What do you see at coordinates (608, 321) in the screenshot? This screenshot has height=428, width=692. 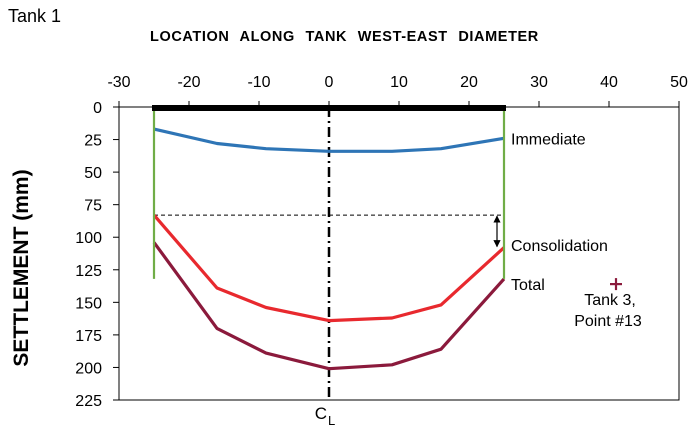 I see `point-label-line2: Point #13` at bounding box center [608, 321].